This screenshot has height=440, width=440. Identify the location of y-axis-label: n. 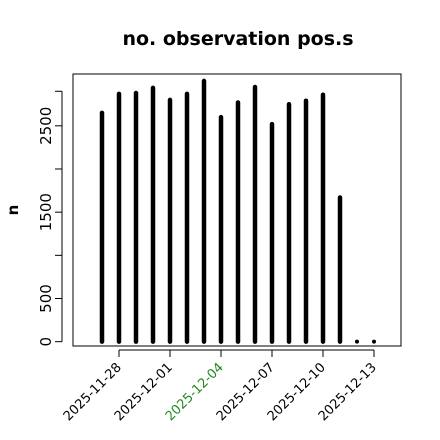
(13, 210).